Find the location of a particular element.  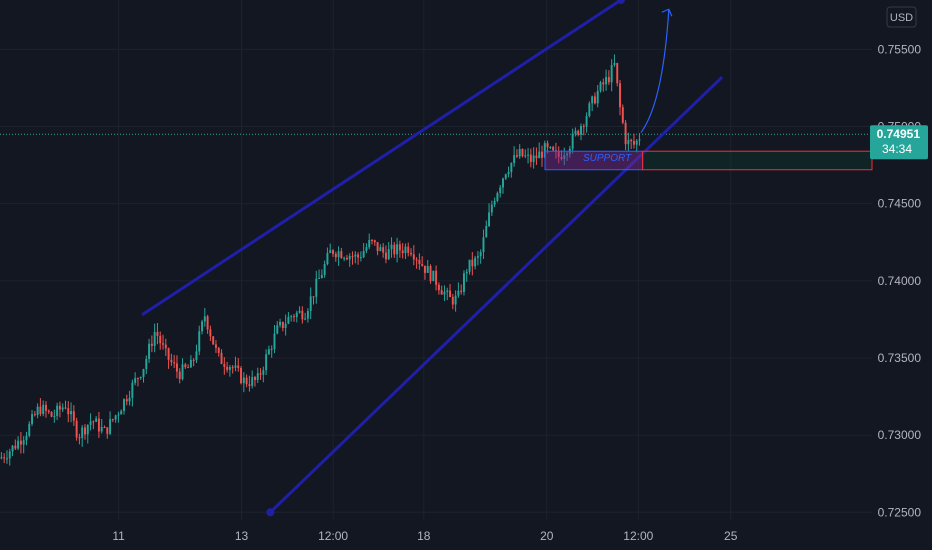

x-tick-label: 20 is located at coordinates (547, 536).